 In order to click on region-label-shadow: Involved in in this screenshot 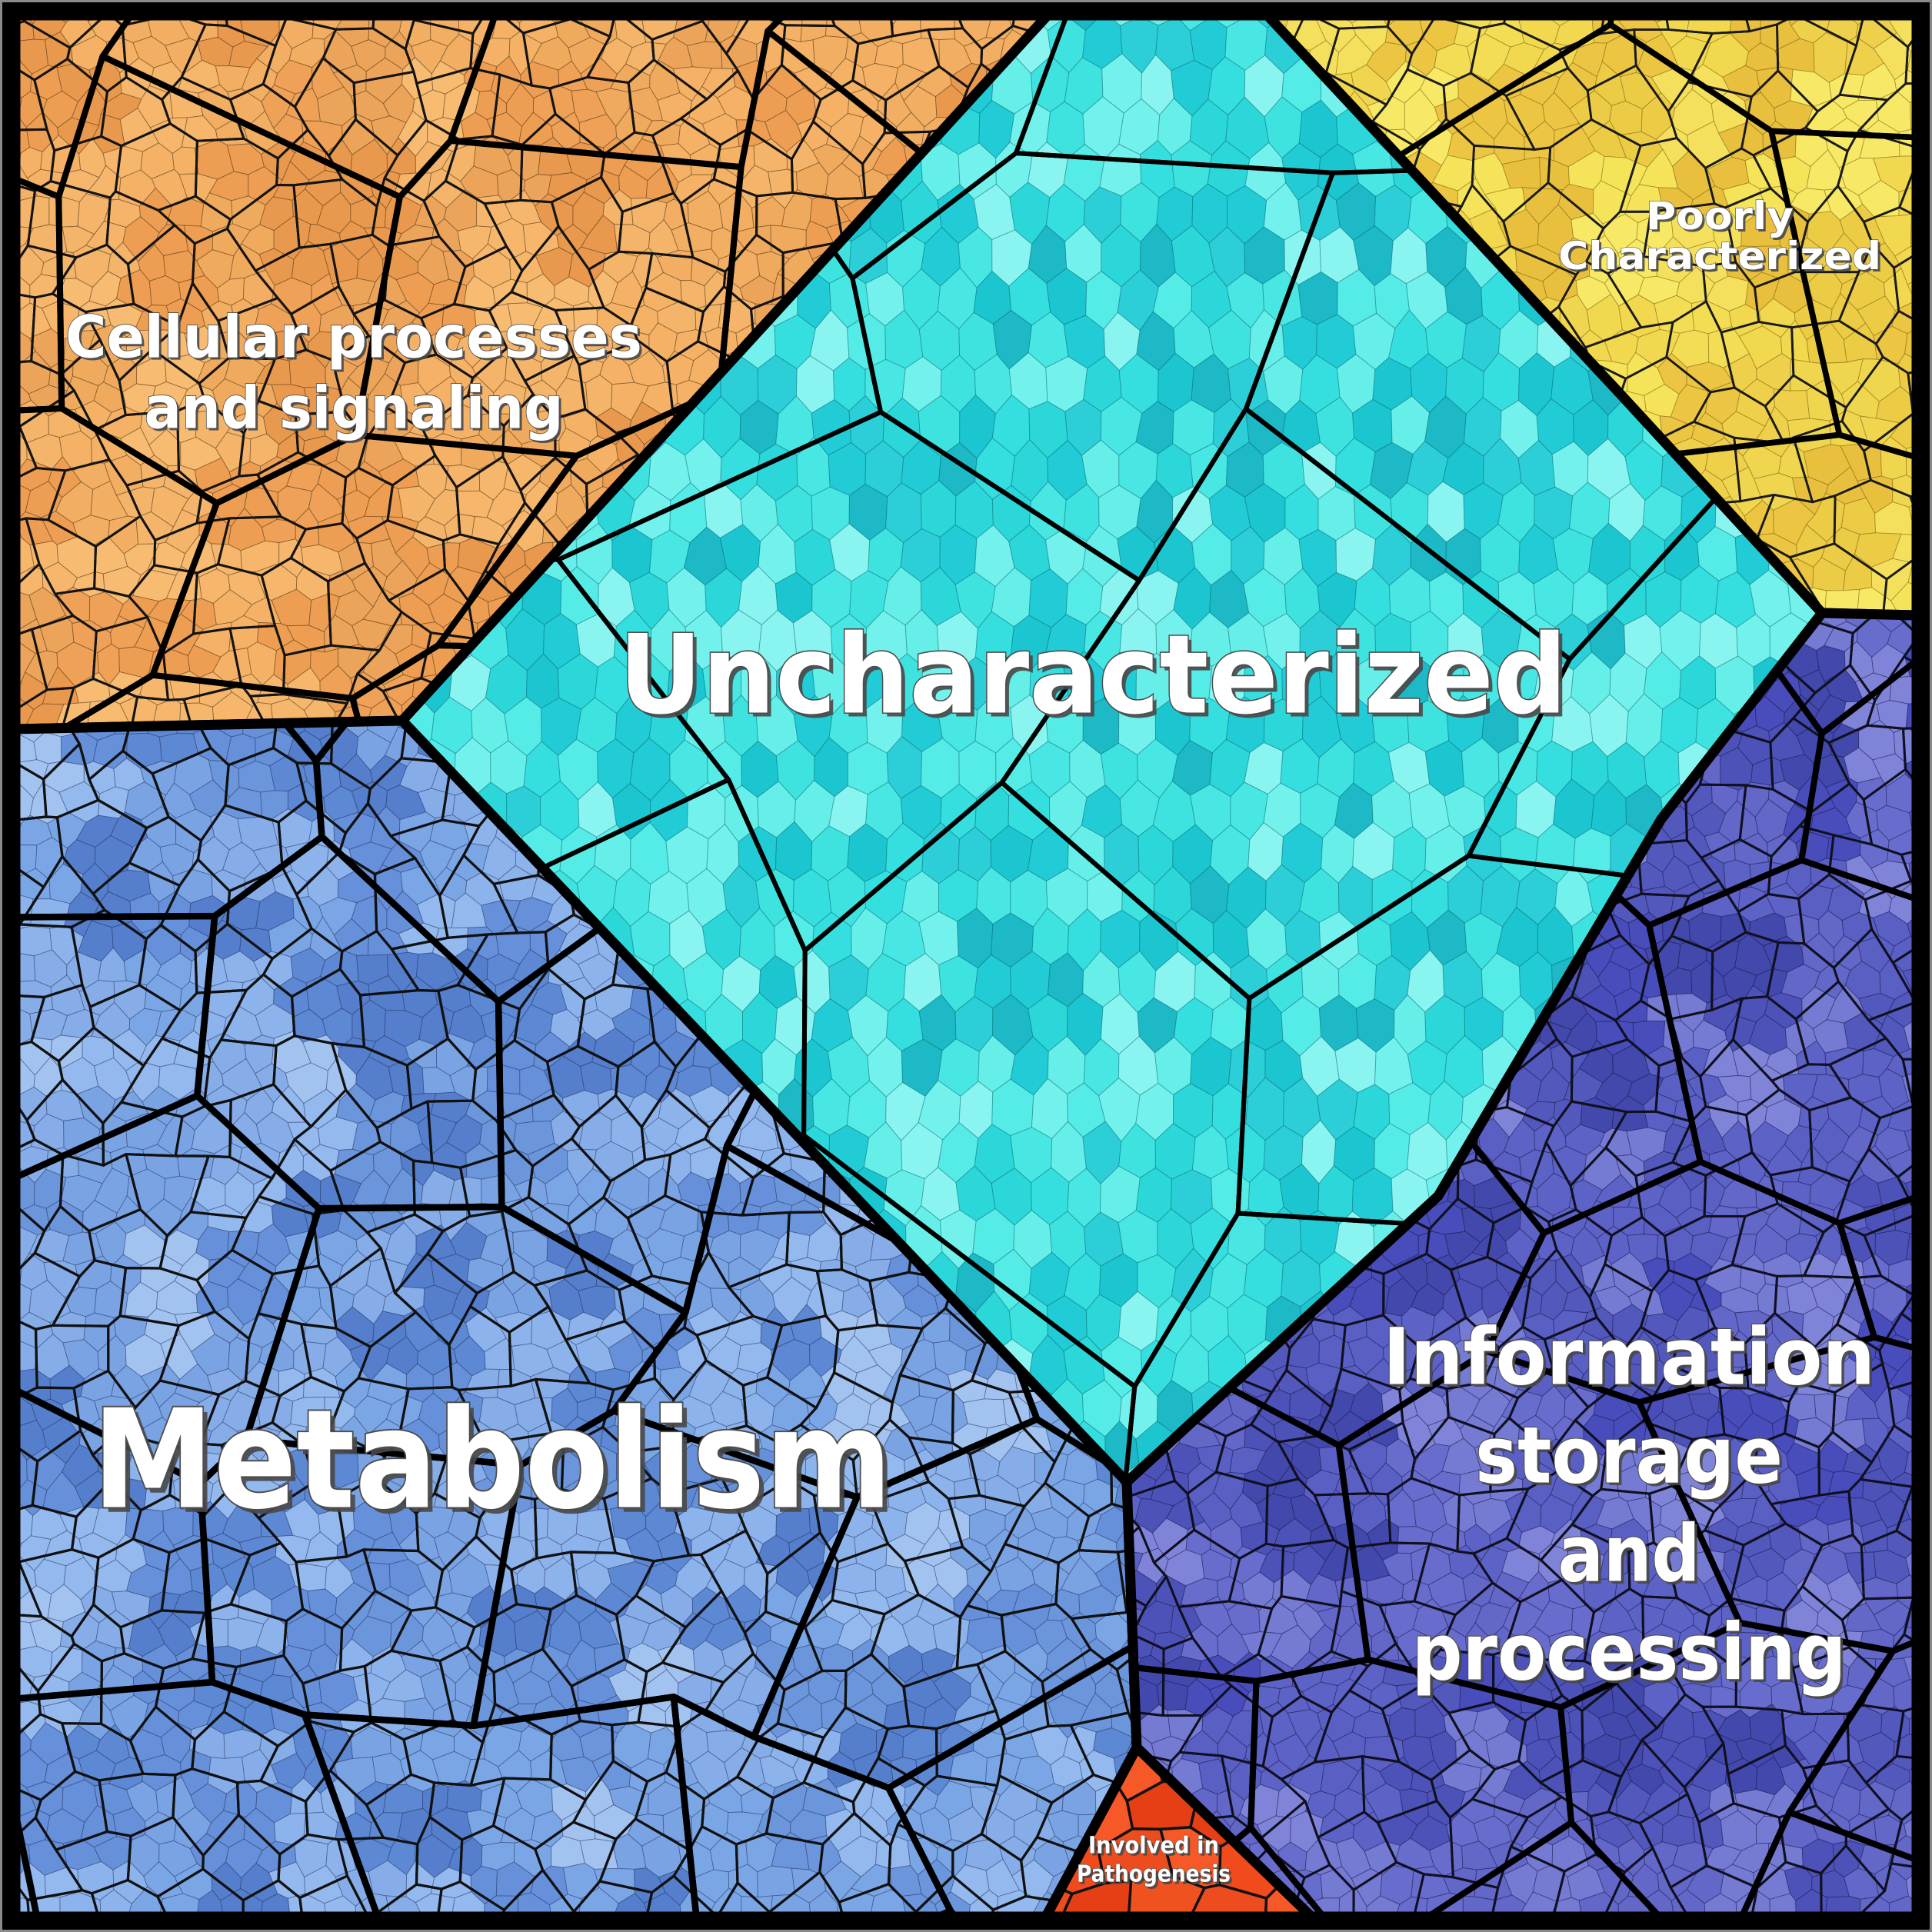, I will do `click(1156, 1848)`.